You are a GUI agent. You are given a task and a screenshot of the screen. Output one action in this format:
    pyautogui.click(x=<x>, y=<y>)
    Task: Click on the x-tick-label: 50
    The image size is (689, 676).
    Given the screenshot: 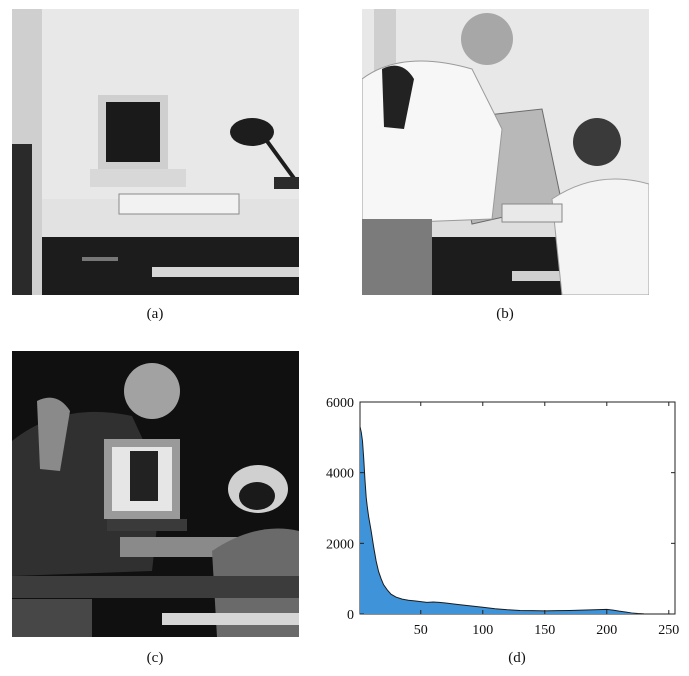 What is the action you would take?
    pyautogui.click(x=421, y=630)
    